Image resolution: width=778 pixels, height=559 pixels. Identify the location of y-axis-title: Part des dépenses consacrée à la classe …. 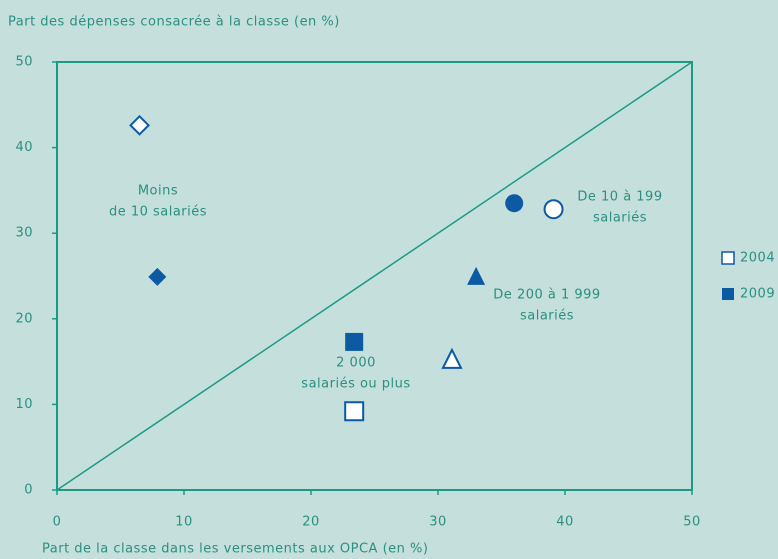
(174, 22).